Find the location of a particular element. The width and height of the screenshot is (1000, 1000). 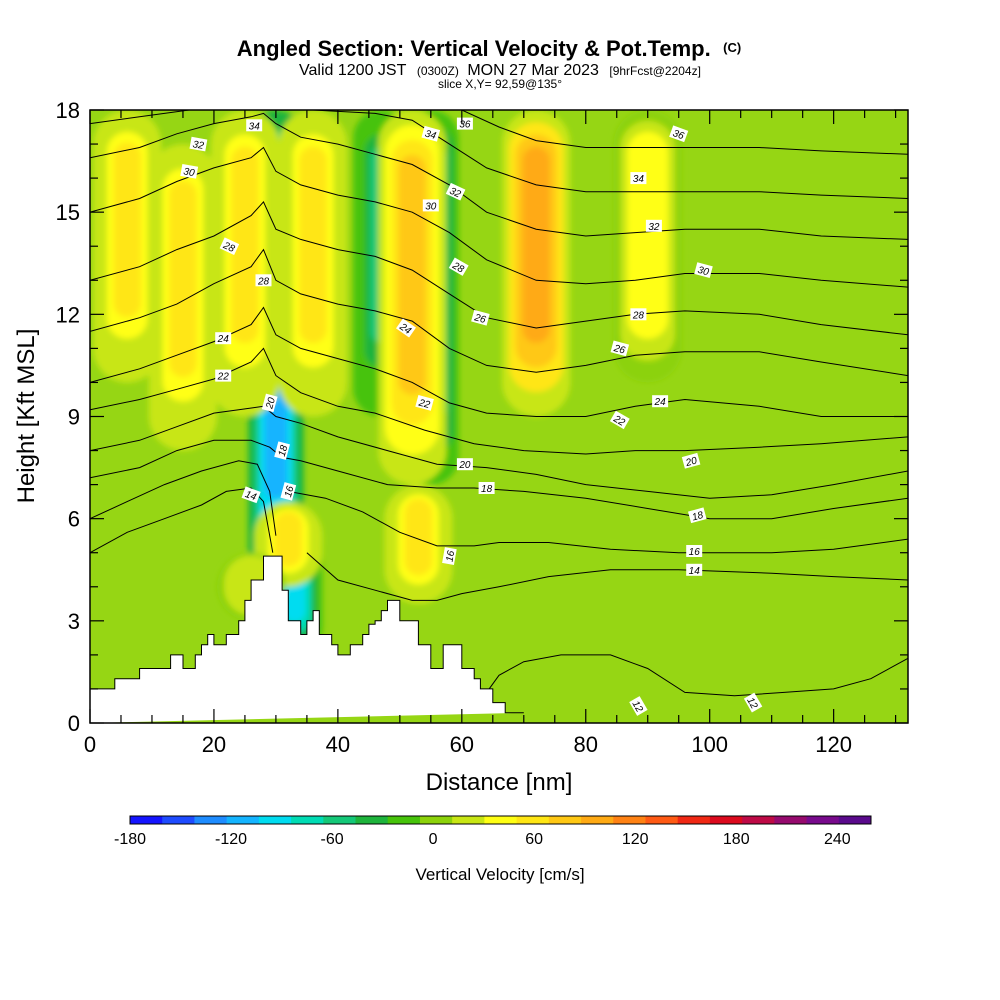

contour-label-text: 36 is located at coordinates (678, 135).